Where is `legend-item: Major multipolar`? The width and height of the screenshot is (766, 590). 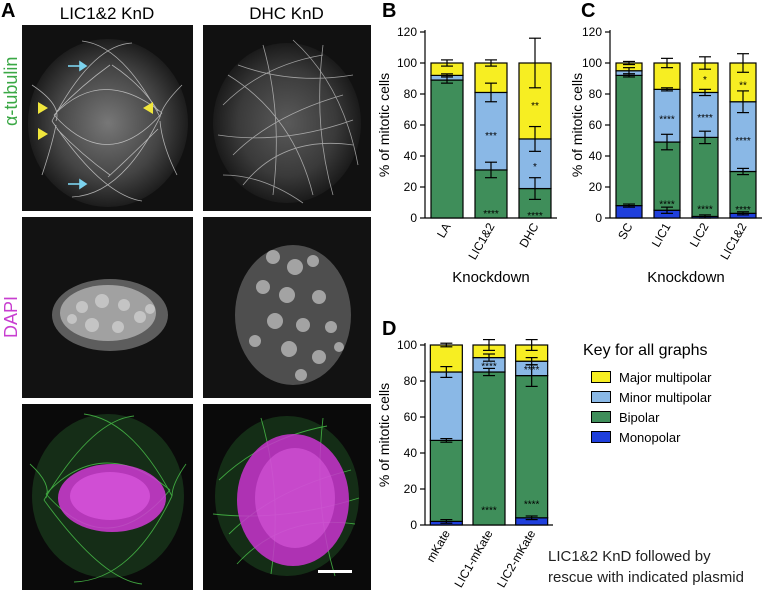 legend-item: Major multipolar is located at coordinates (677, 377).